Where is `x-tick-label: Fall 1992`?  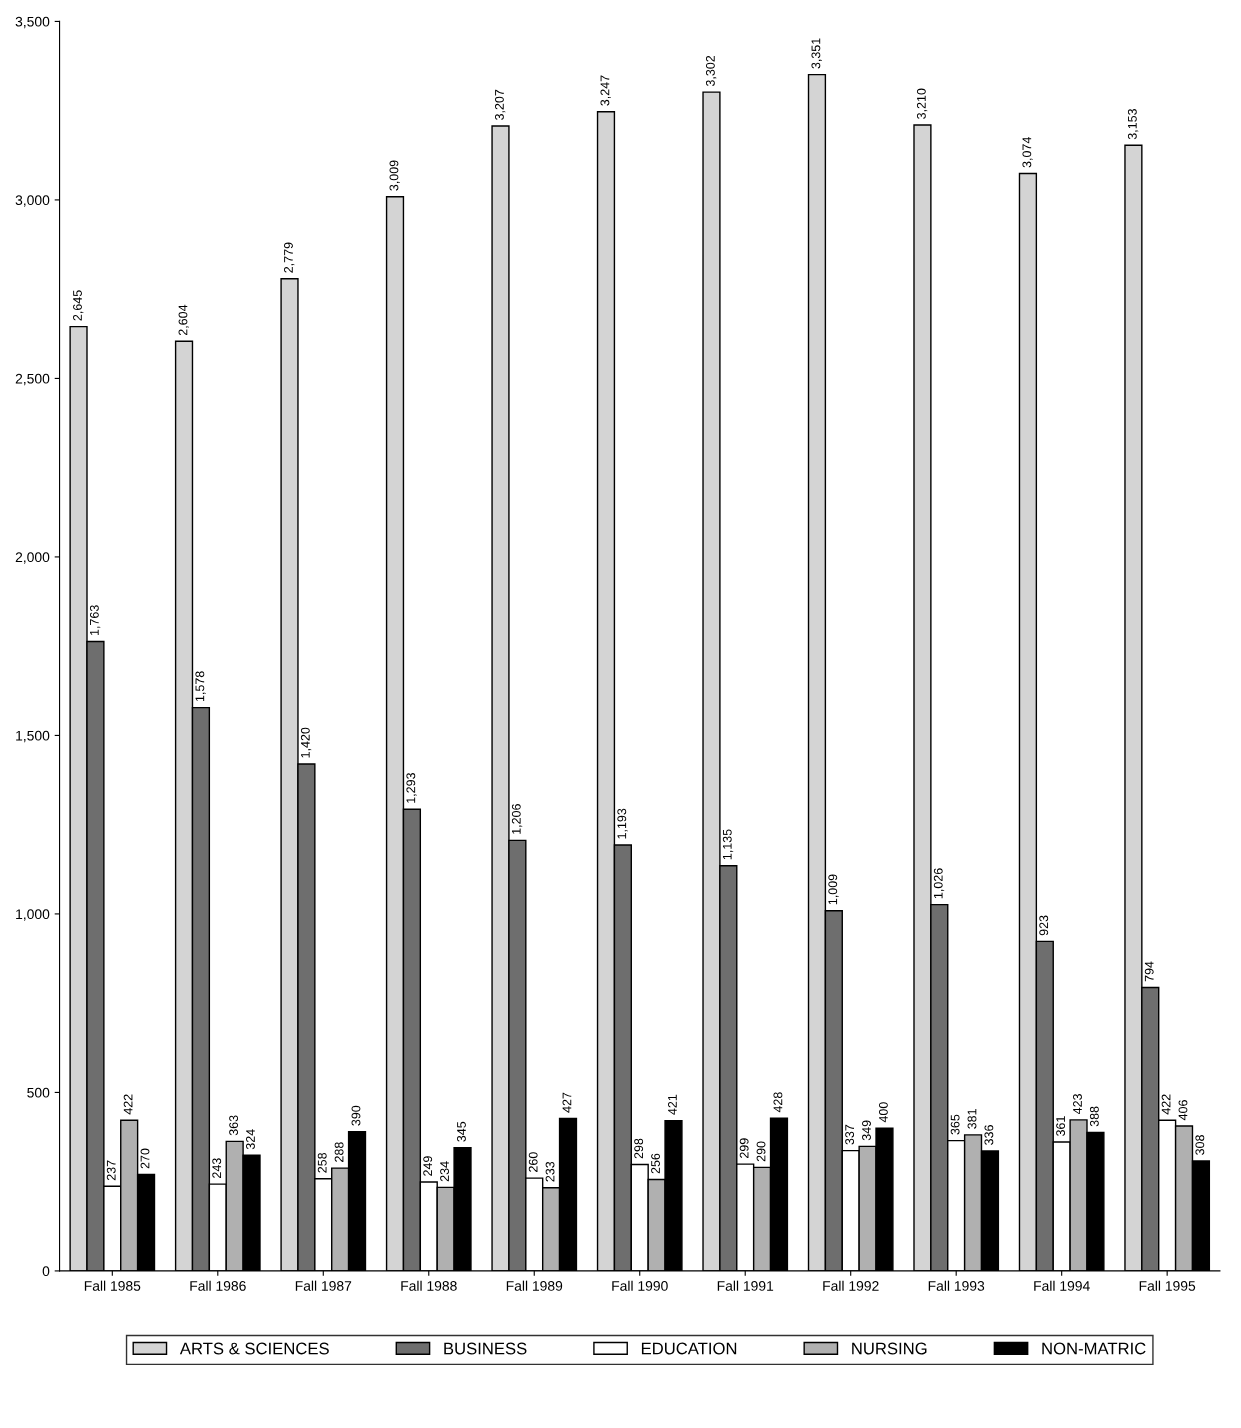
x-tick-label: Fall 1992 is located at coordinates (851, 1285).